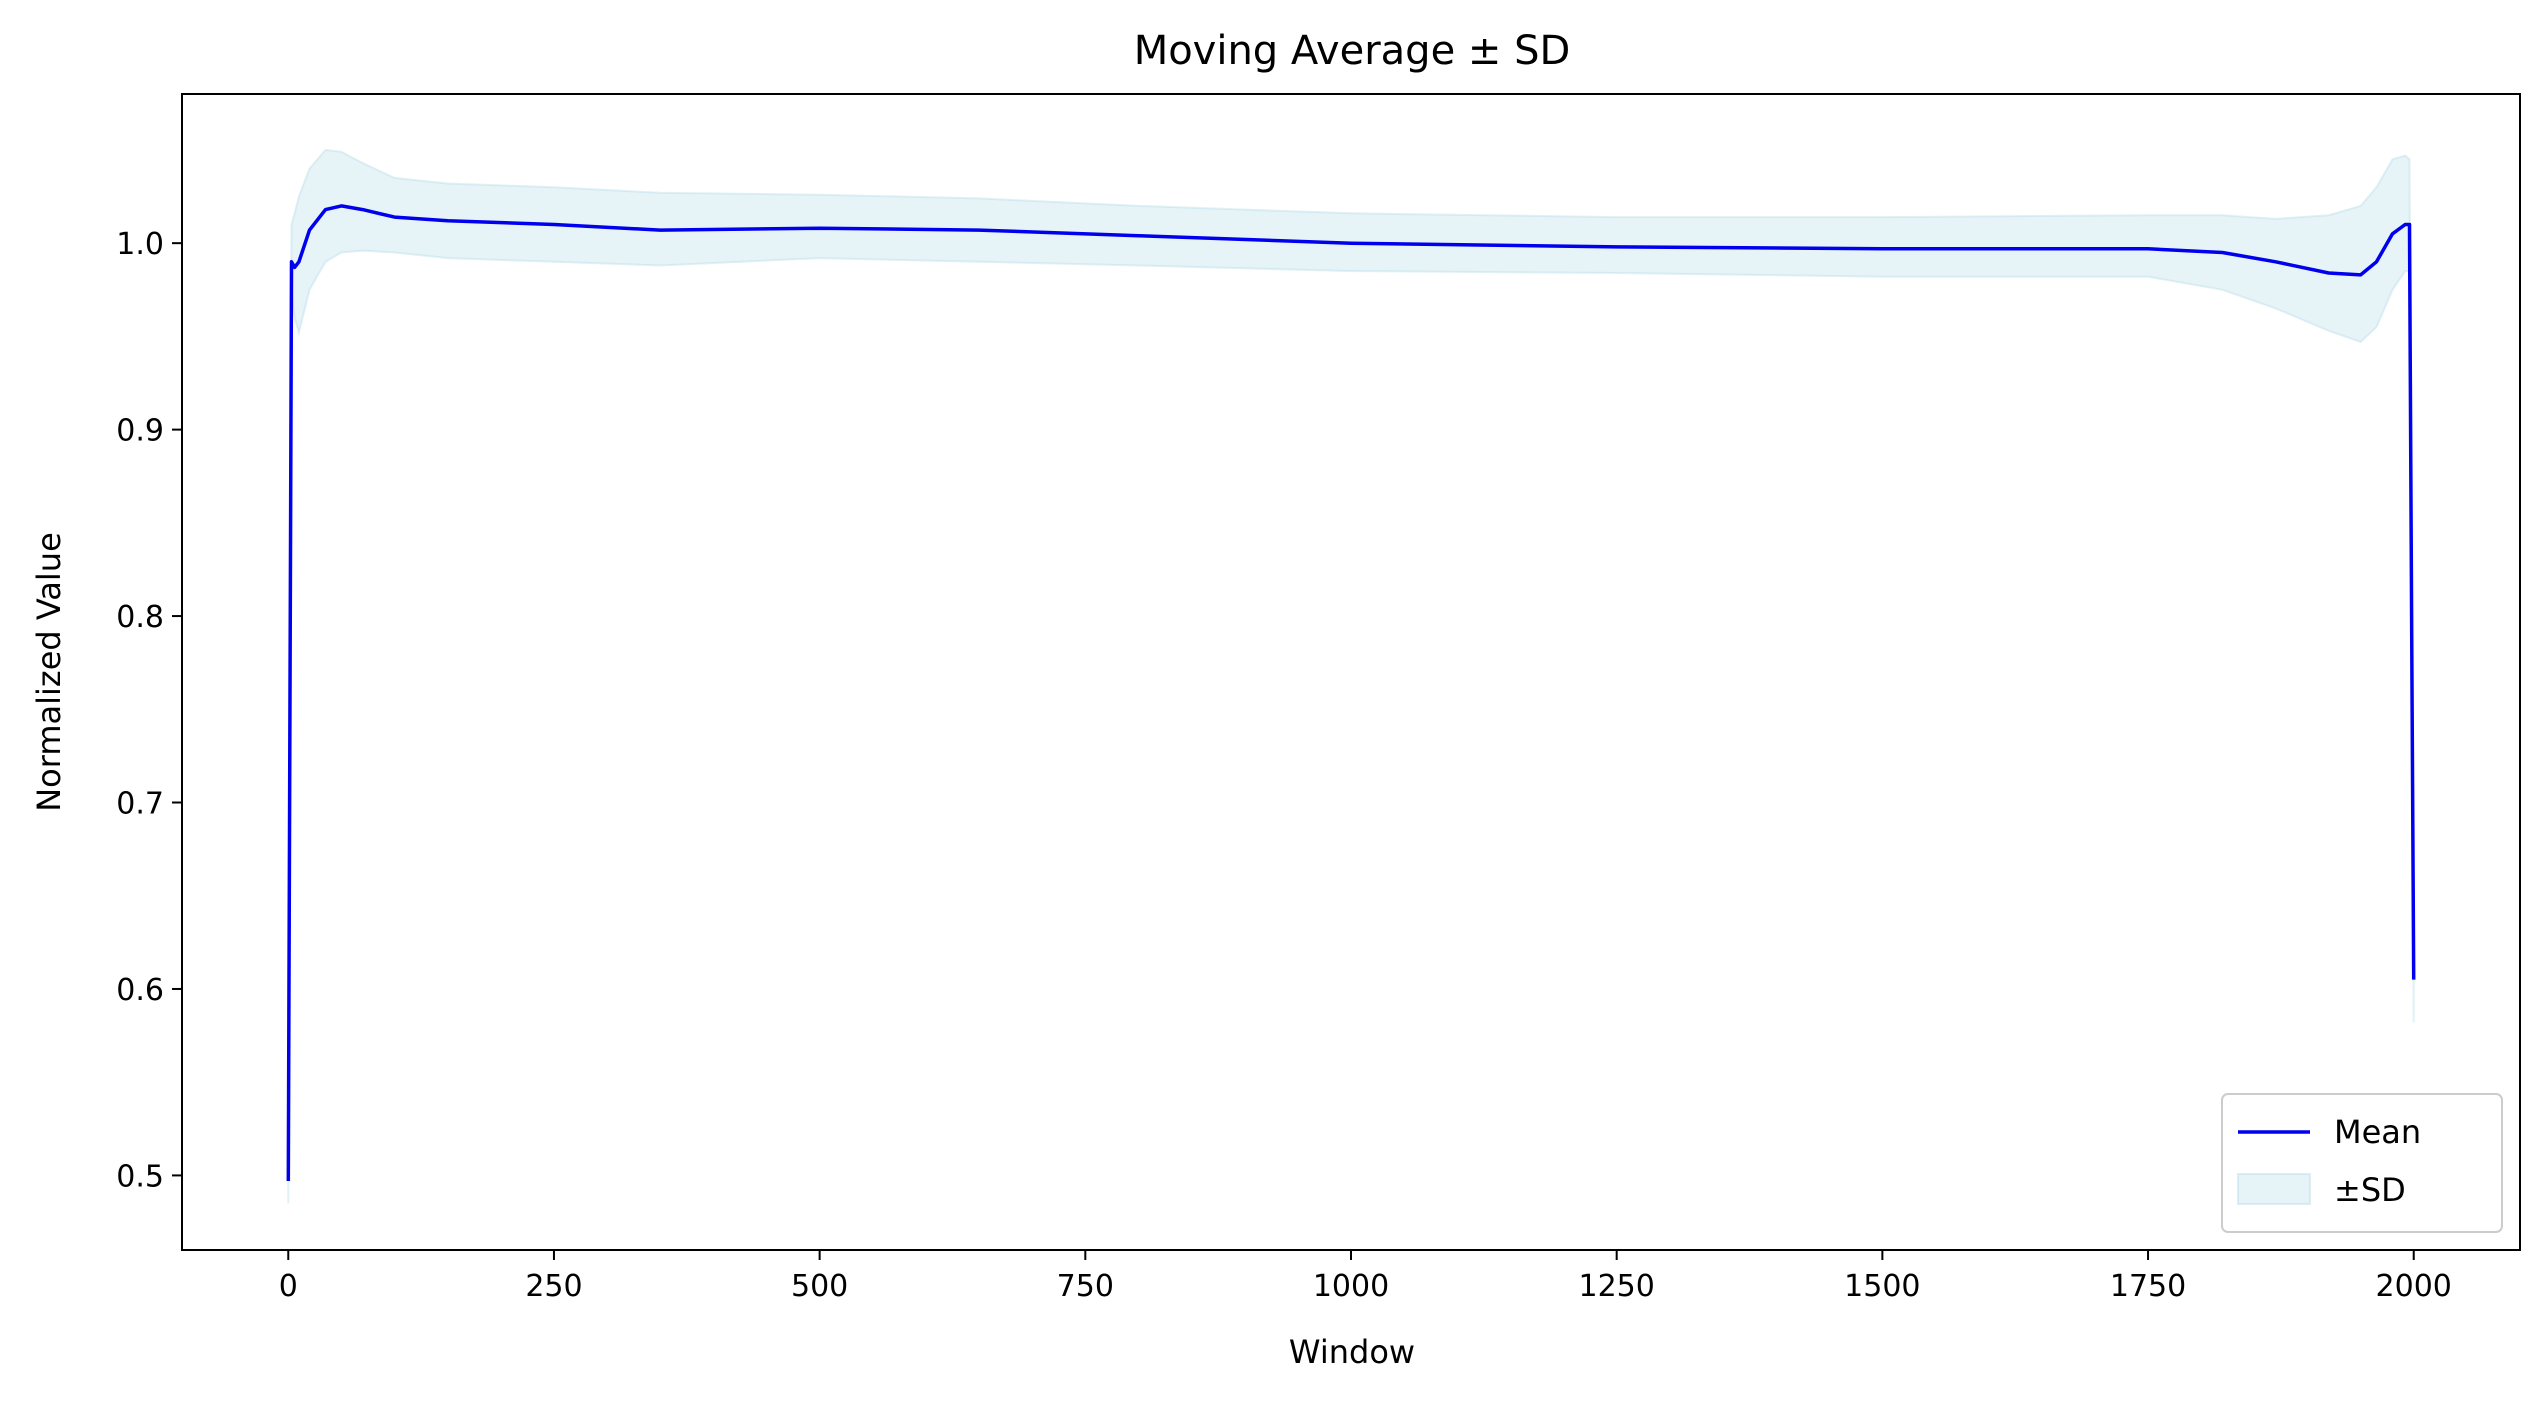  I want to click on legend-label-sd: ±SD, so click(2370, 1190).